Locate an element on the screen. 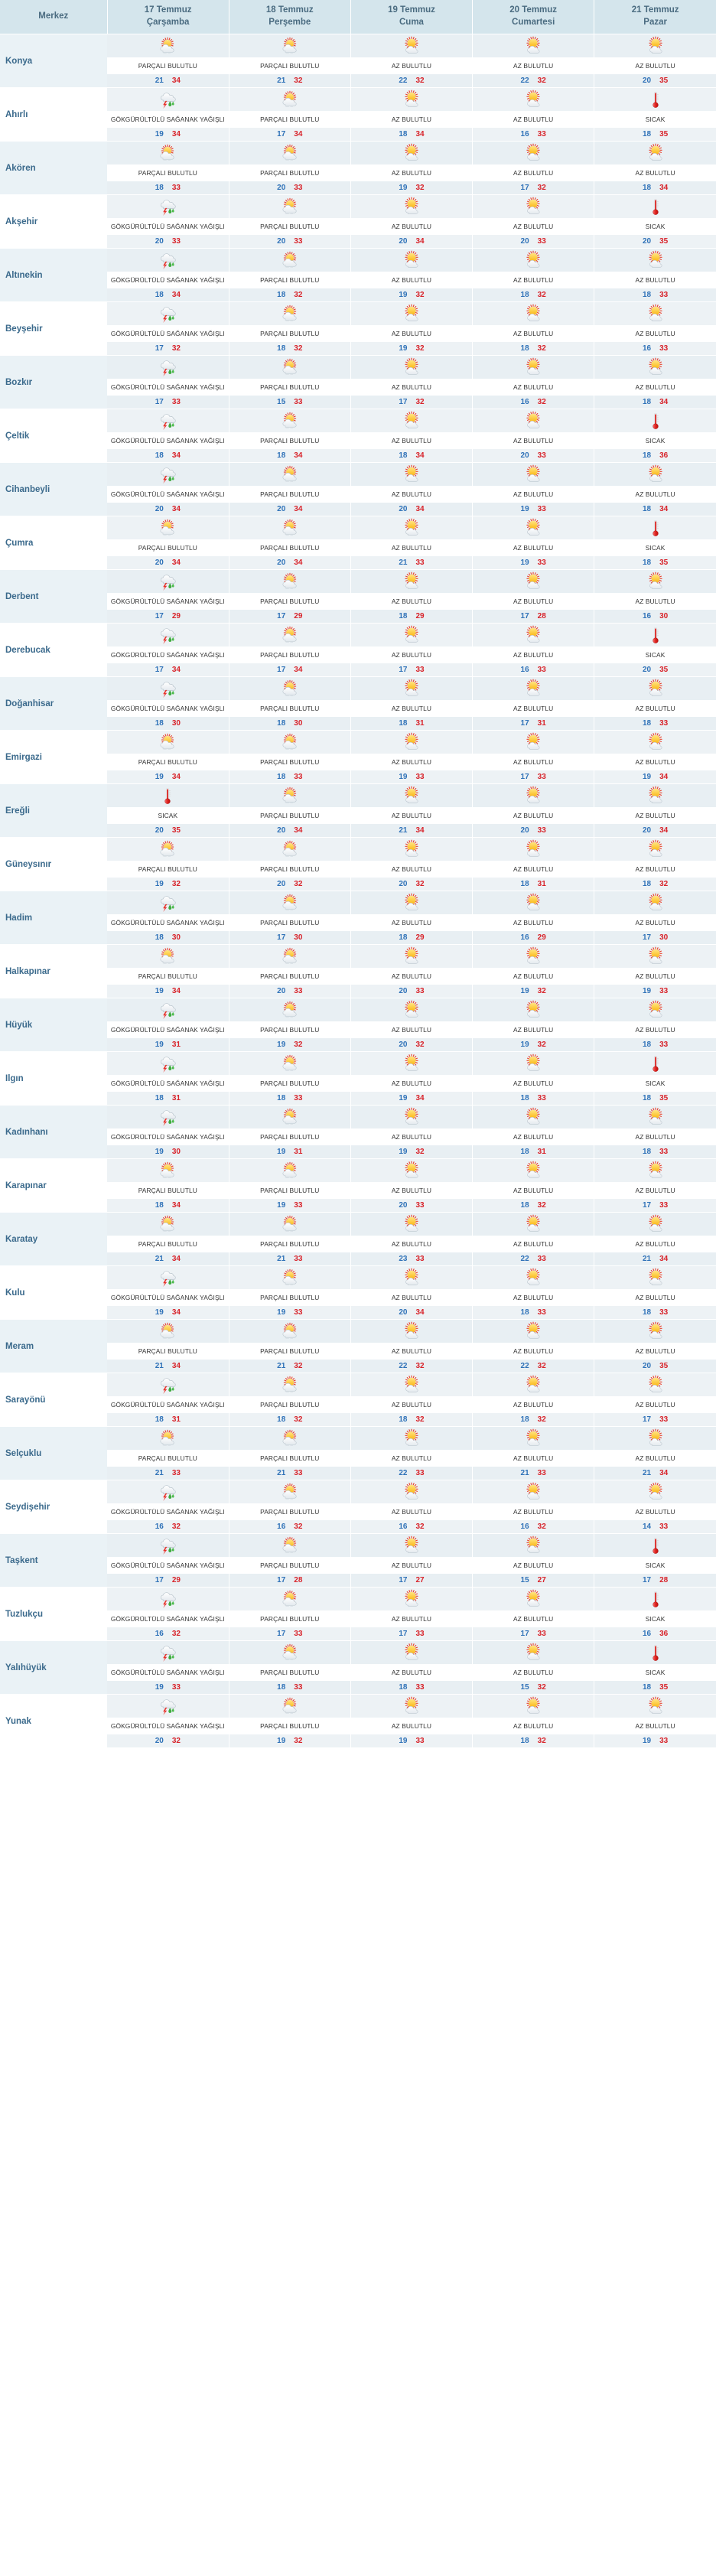  district-name-cell: Çumra is located at coordinates (53, 544).